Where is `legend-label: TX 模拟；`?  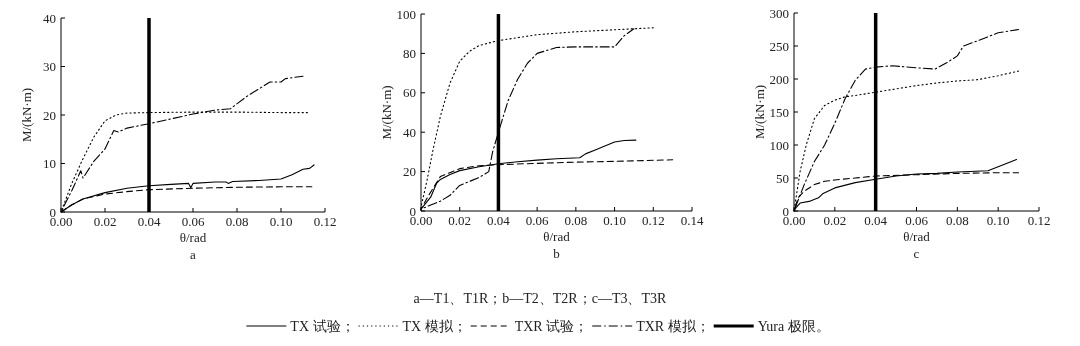
legend-label: TX 模拟； is located at coordinates (434, 326).